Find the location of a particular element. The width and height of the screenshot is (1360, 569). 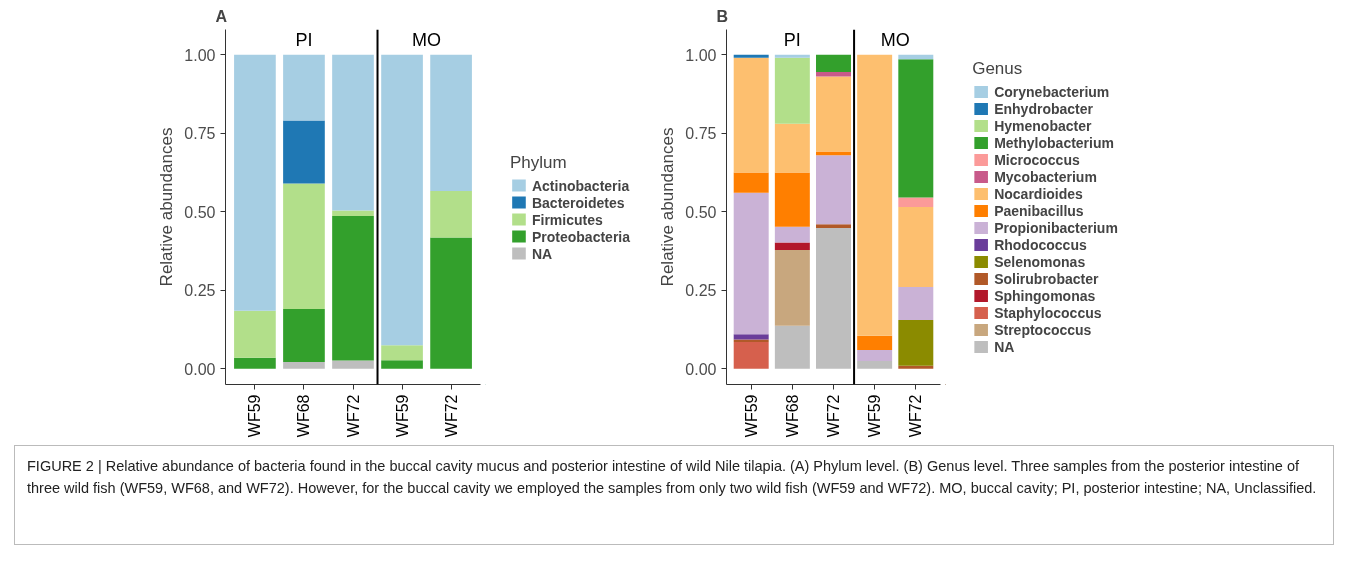

legend-label: Enhydrobacter is located at coordinates (1043, 108).